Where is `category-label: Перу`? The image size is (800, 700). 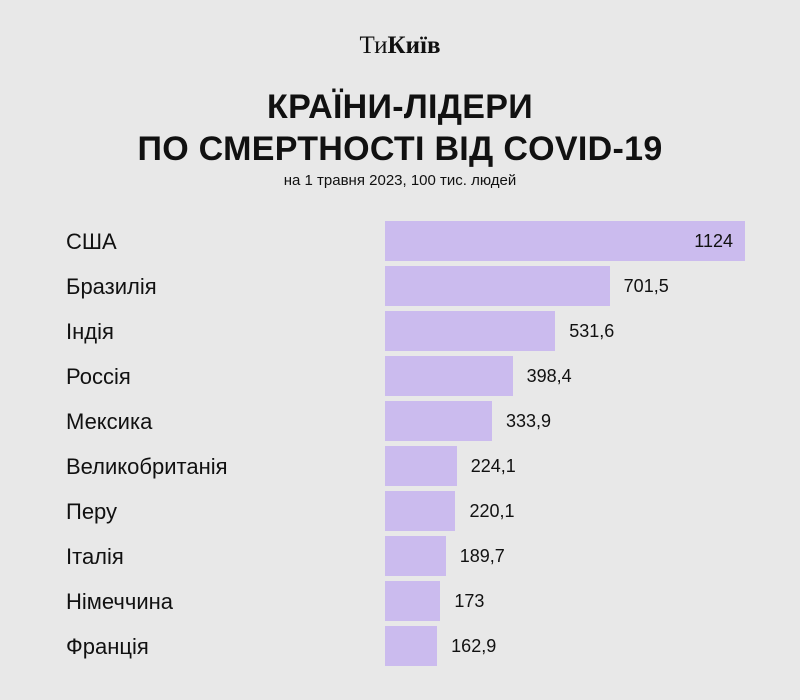 category-label: Перу is located at coordinates (92, 511).